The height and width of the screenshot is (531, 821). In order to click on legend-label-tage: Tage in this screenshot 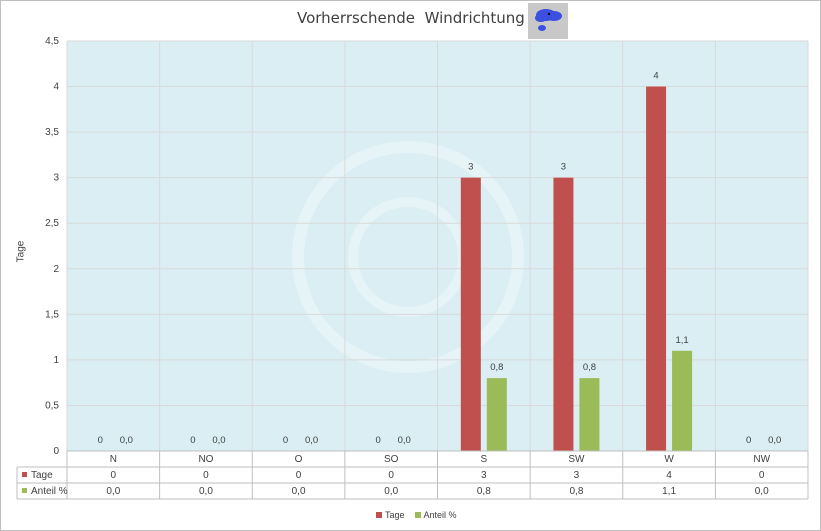, I will do `click(395, 515)`.